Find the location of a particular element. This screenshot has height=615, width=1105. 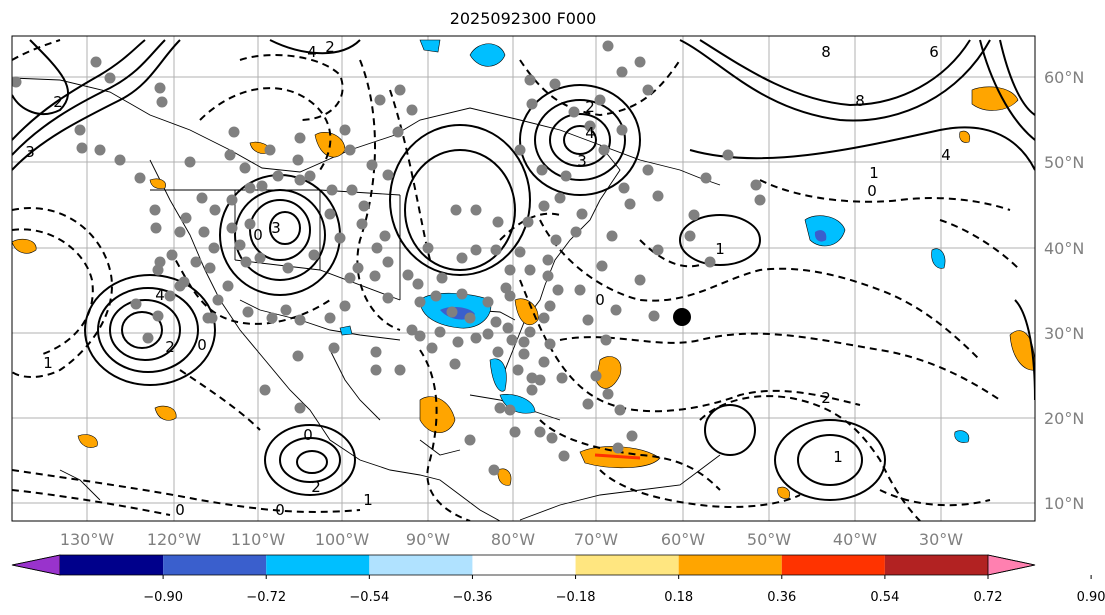

contour-label: 0 is located at coordinates (600, 300).